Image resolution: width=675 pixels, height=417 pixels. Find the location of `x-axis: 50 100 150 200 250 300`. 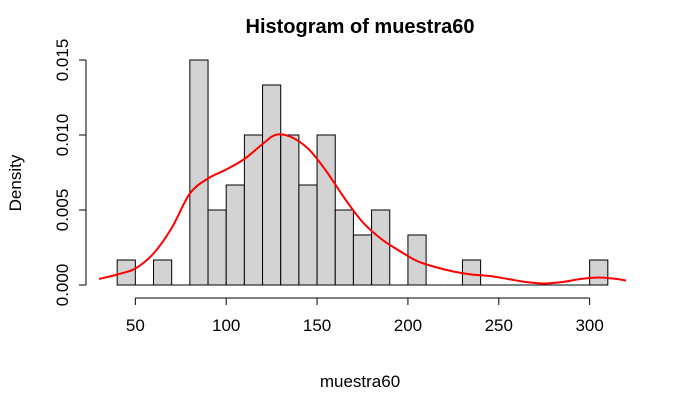

x-axis: 50 100 150 200 250 300 is located at coordinates (365, 316).